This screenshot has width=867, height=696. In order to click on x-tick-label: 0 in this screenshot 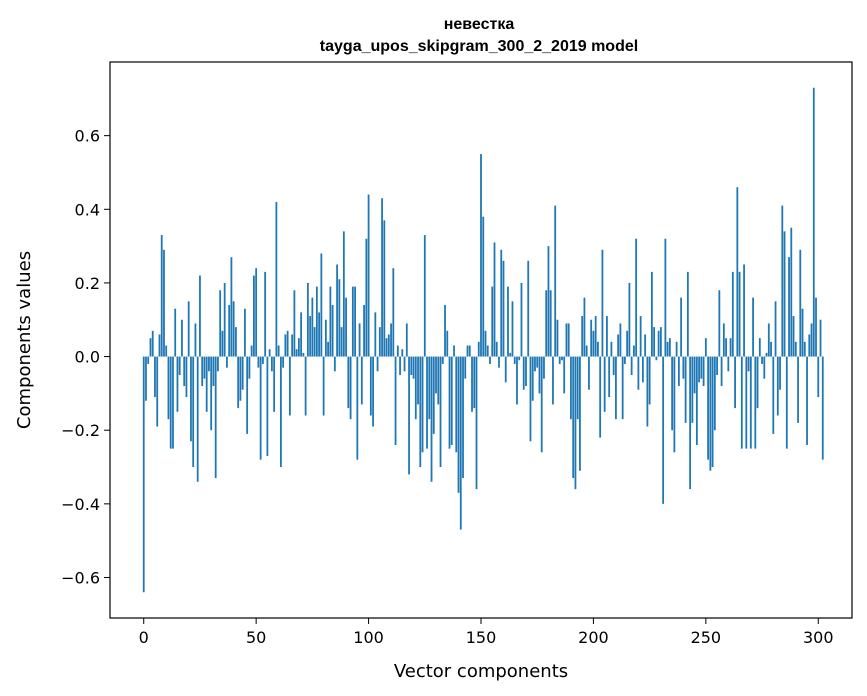, I will do `click(144, 637)`.